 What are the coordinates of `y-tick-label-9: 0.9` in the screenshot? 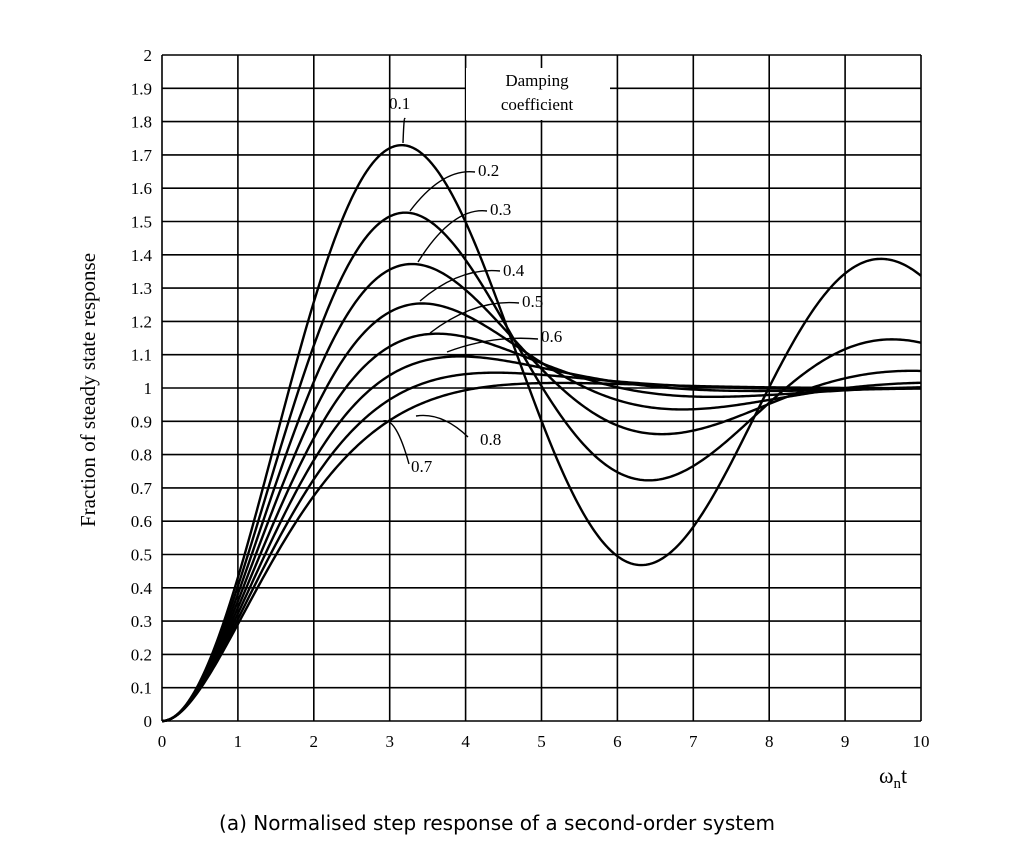 It's located at (141, 421).